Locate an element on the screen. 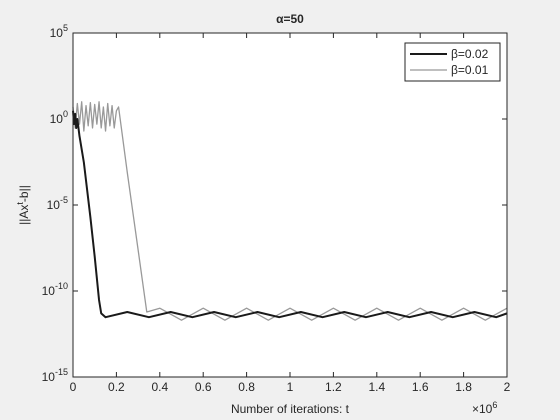 The width and height of the screenshot is (560, 420). x-scale-exponent: 6 is located at coordinates (494, 405).